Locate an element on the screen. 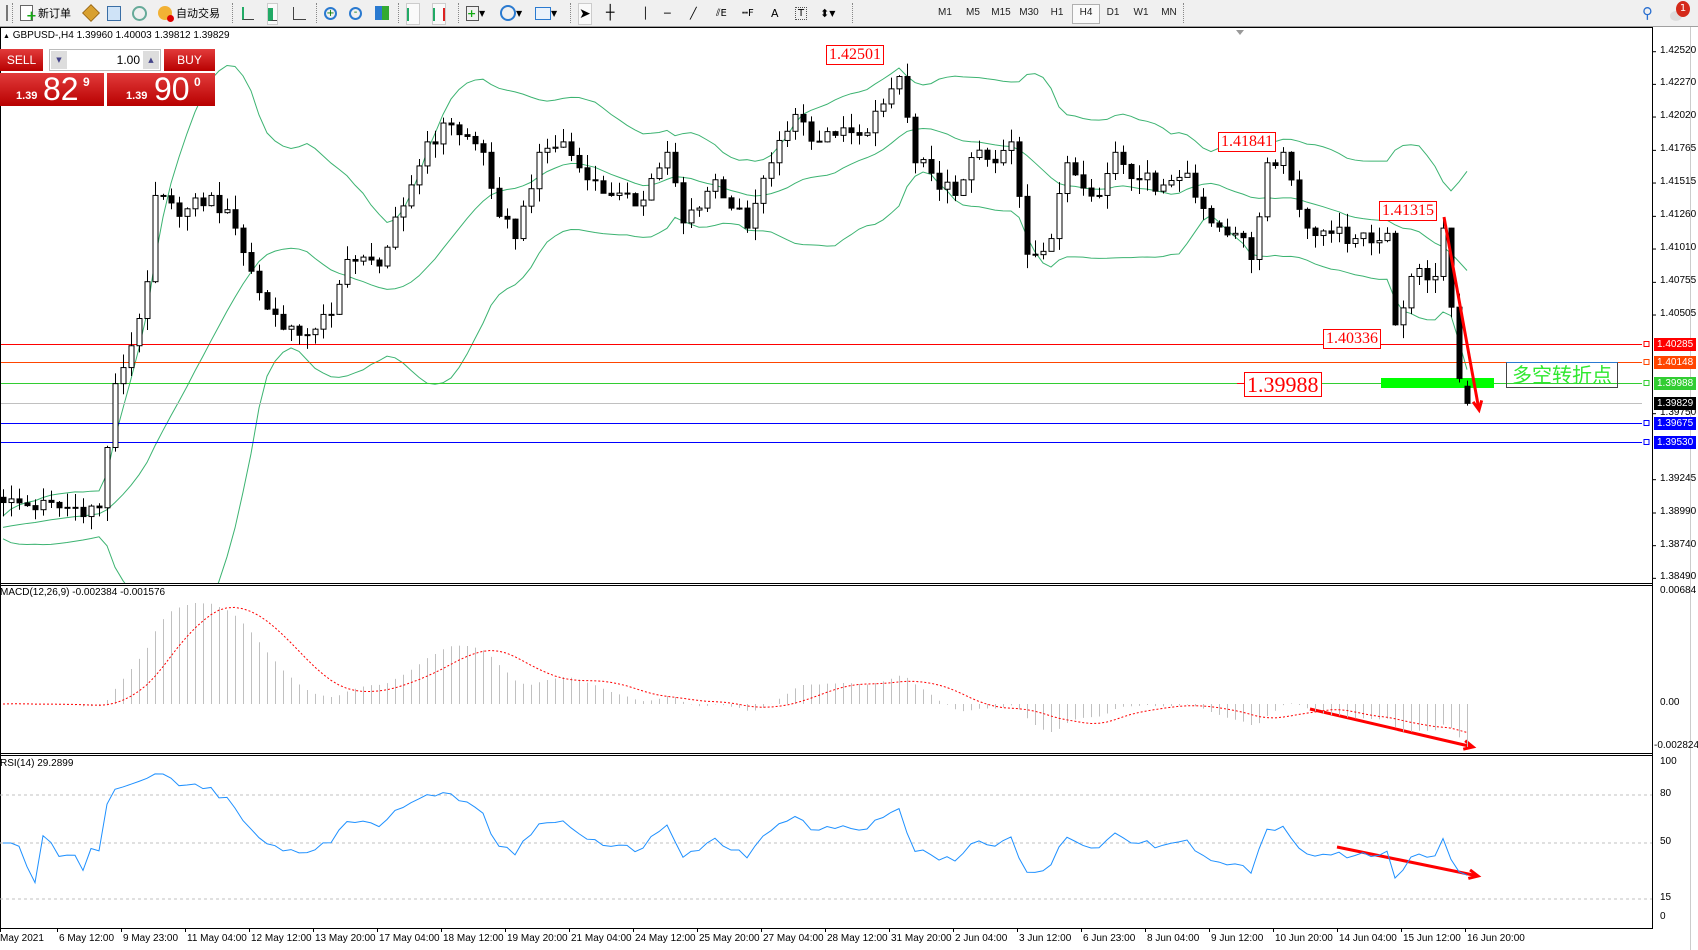  timeframe-m15: M15 is located at coordinates (1001, 12).